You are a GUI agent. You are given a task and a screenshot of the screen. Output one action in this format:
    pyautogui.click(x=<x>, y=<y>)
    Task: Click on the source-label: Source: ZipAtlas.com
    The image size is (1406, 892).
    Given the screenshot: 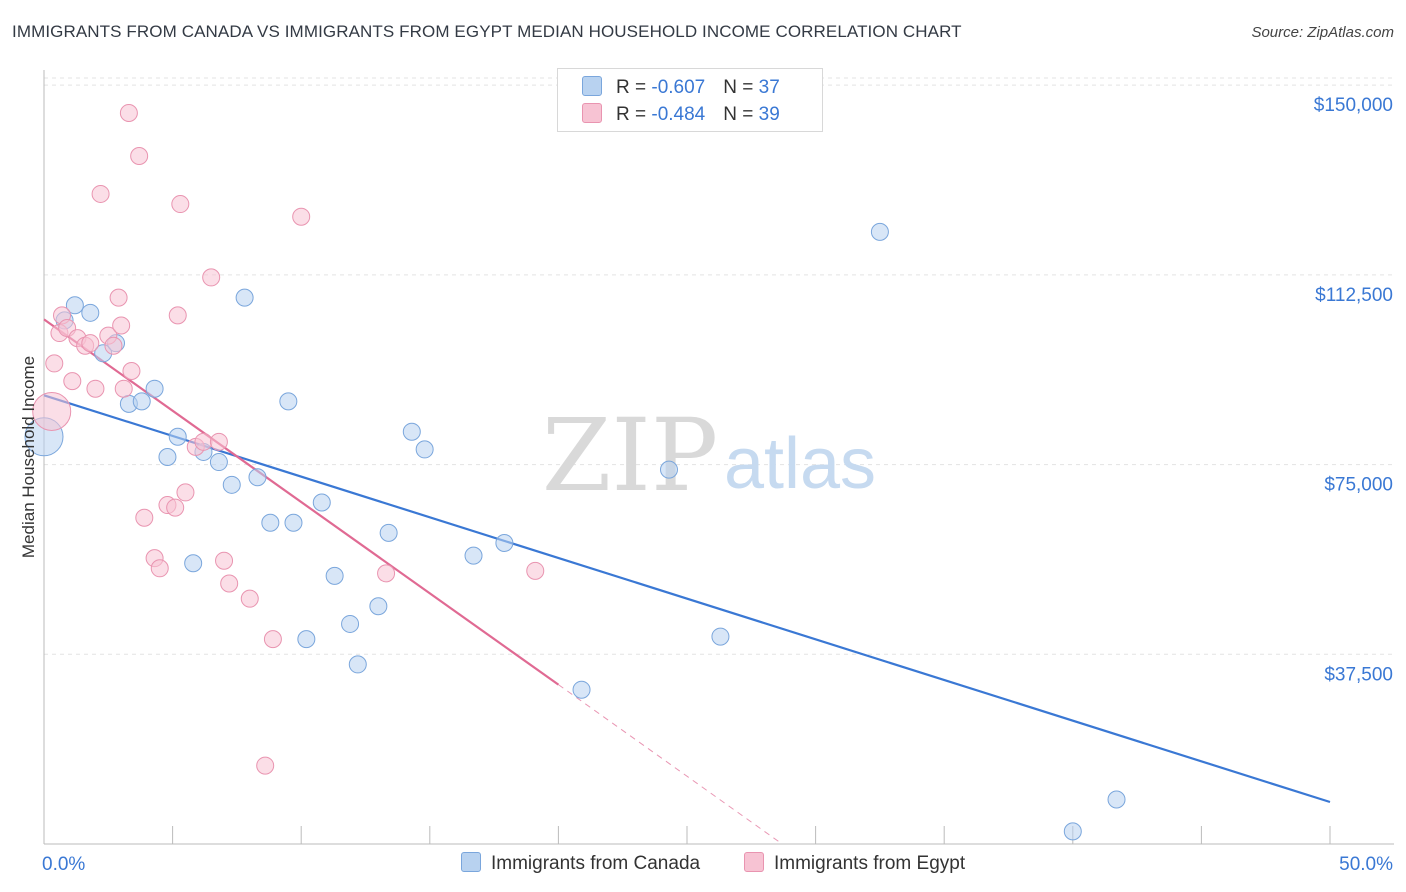 What is the action you would take?
    pyautogui.click(x=1322, y=32)
    